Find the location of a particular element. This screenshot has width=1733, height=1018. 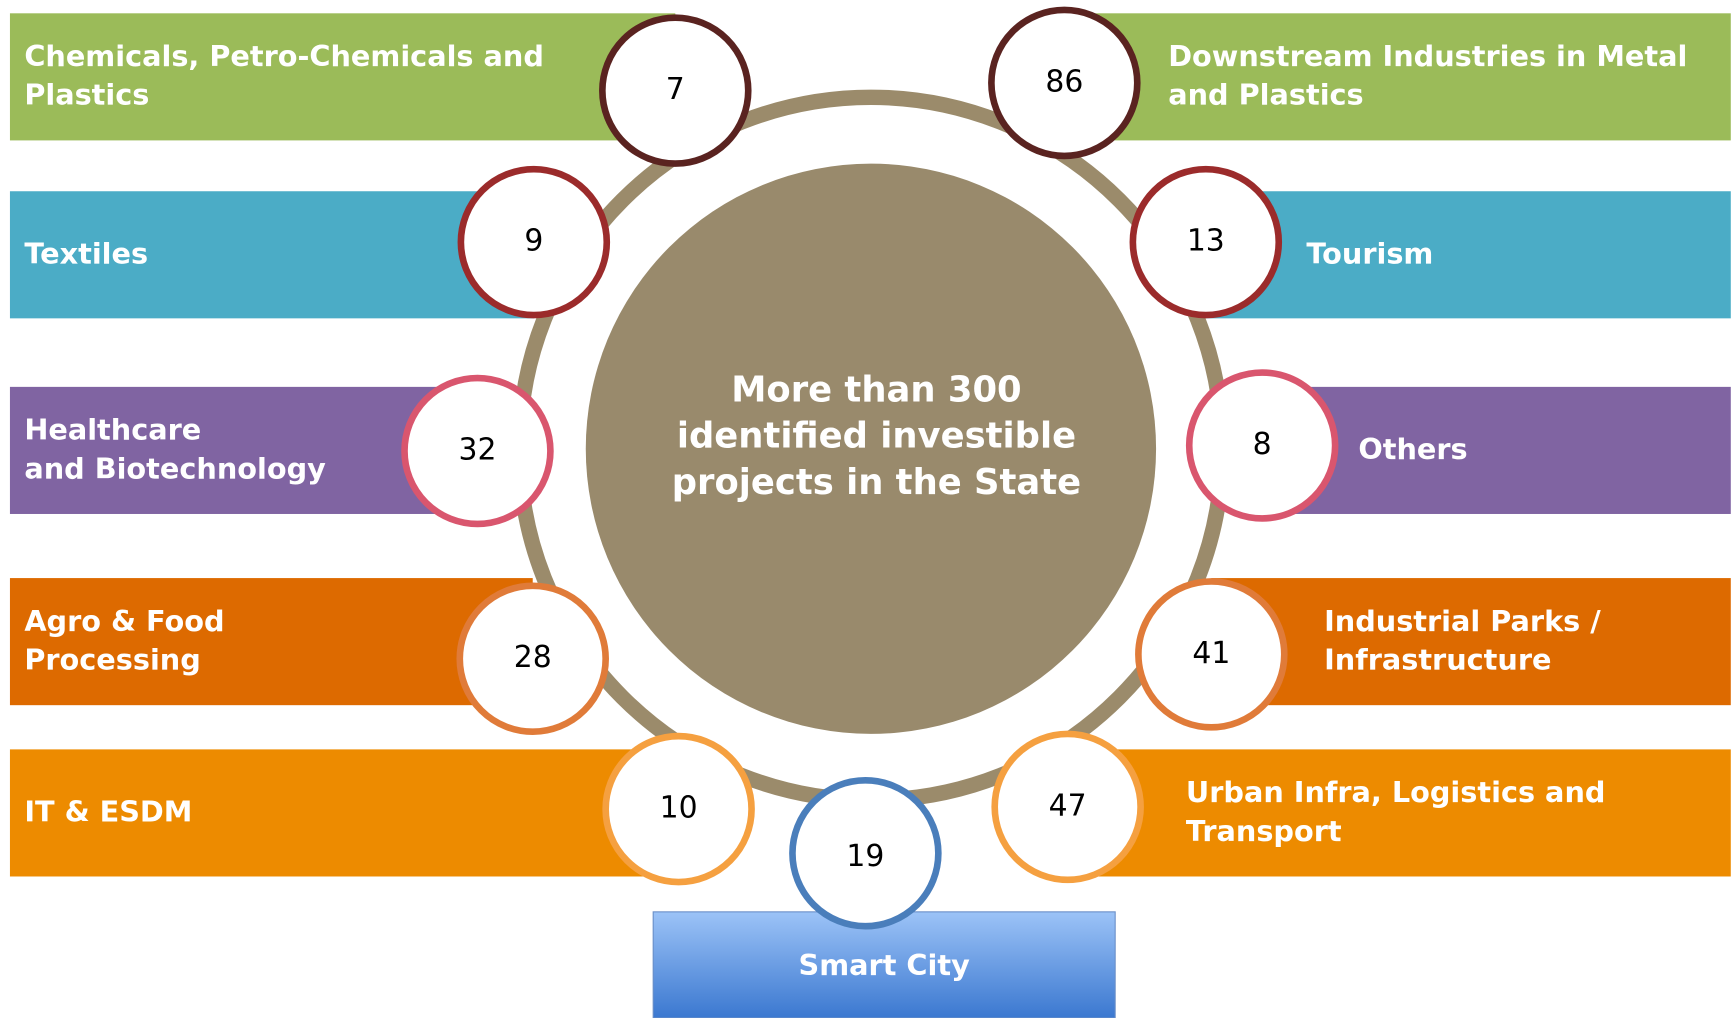

count: 28 is located at coordinates (533, 657).